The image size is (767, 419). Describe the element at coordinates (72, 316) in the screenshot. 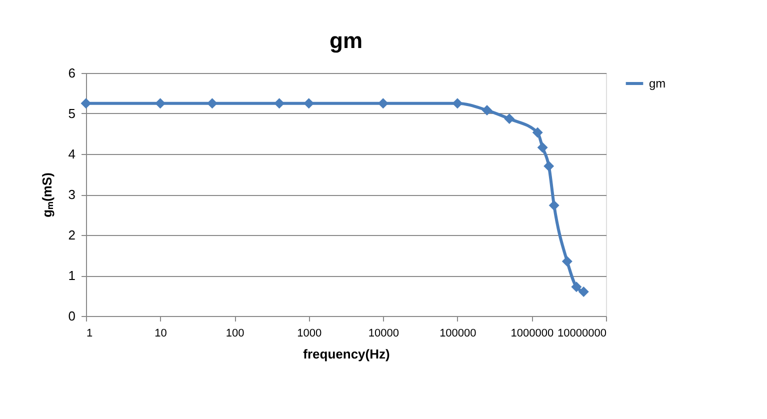

I see `y-tick-label: 0` at that location.